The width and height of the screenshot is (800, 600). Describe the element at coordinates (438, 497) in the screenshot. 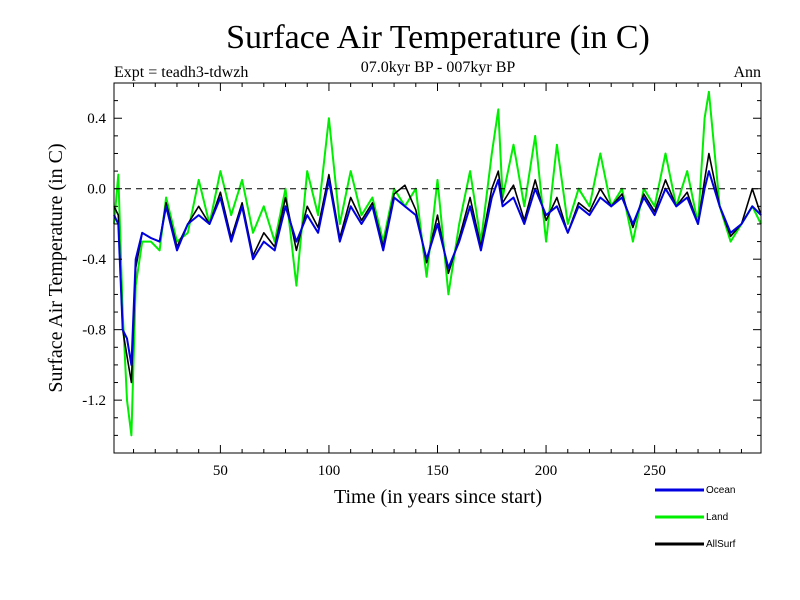

I see `x-axis-label: Time (in years since start)` at that location.